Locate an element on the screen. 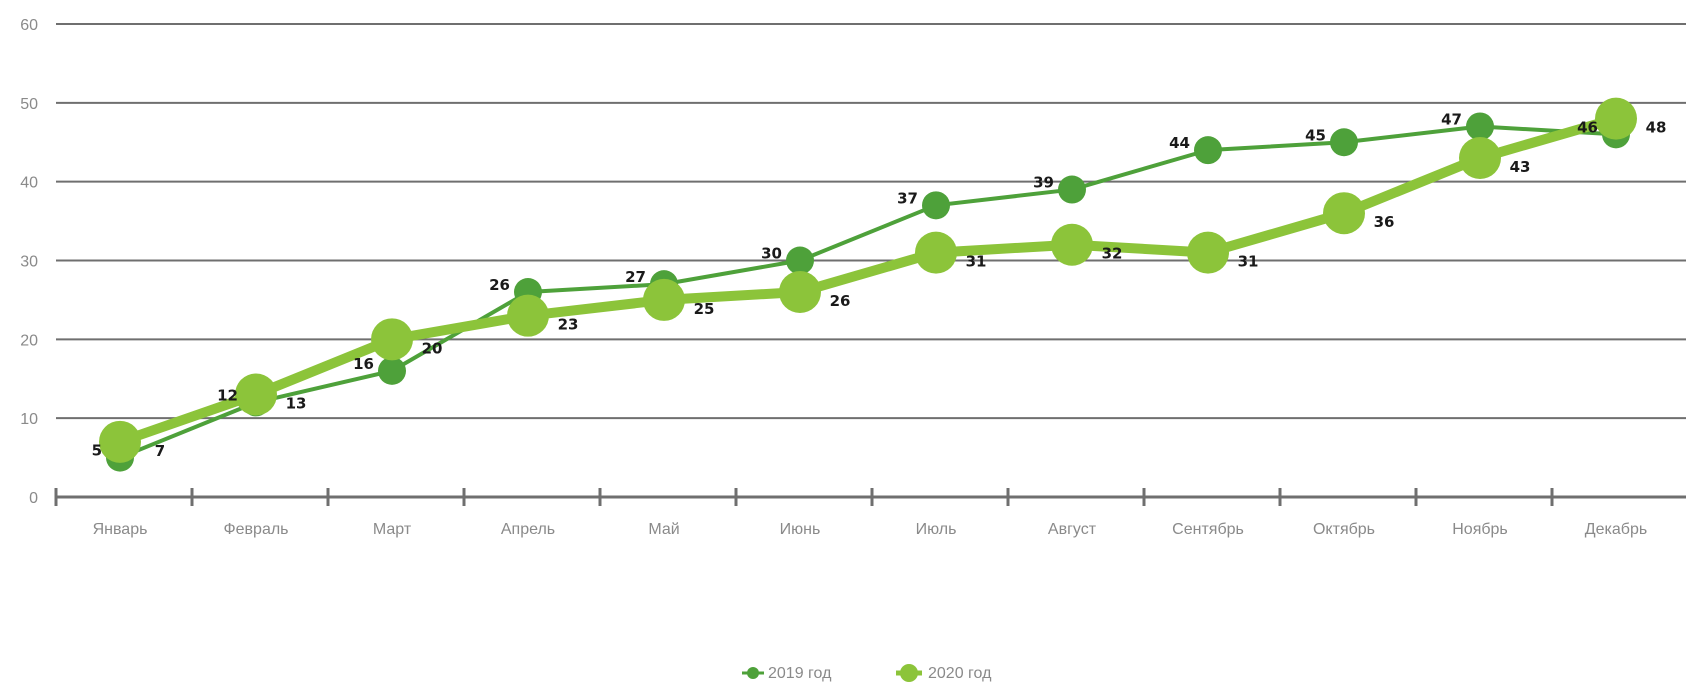 This screenshot has height=691, width=1686. x-tick-label: Октябрь is located at coordinates (1344, 529).